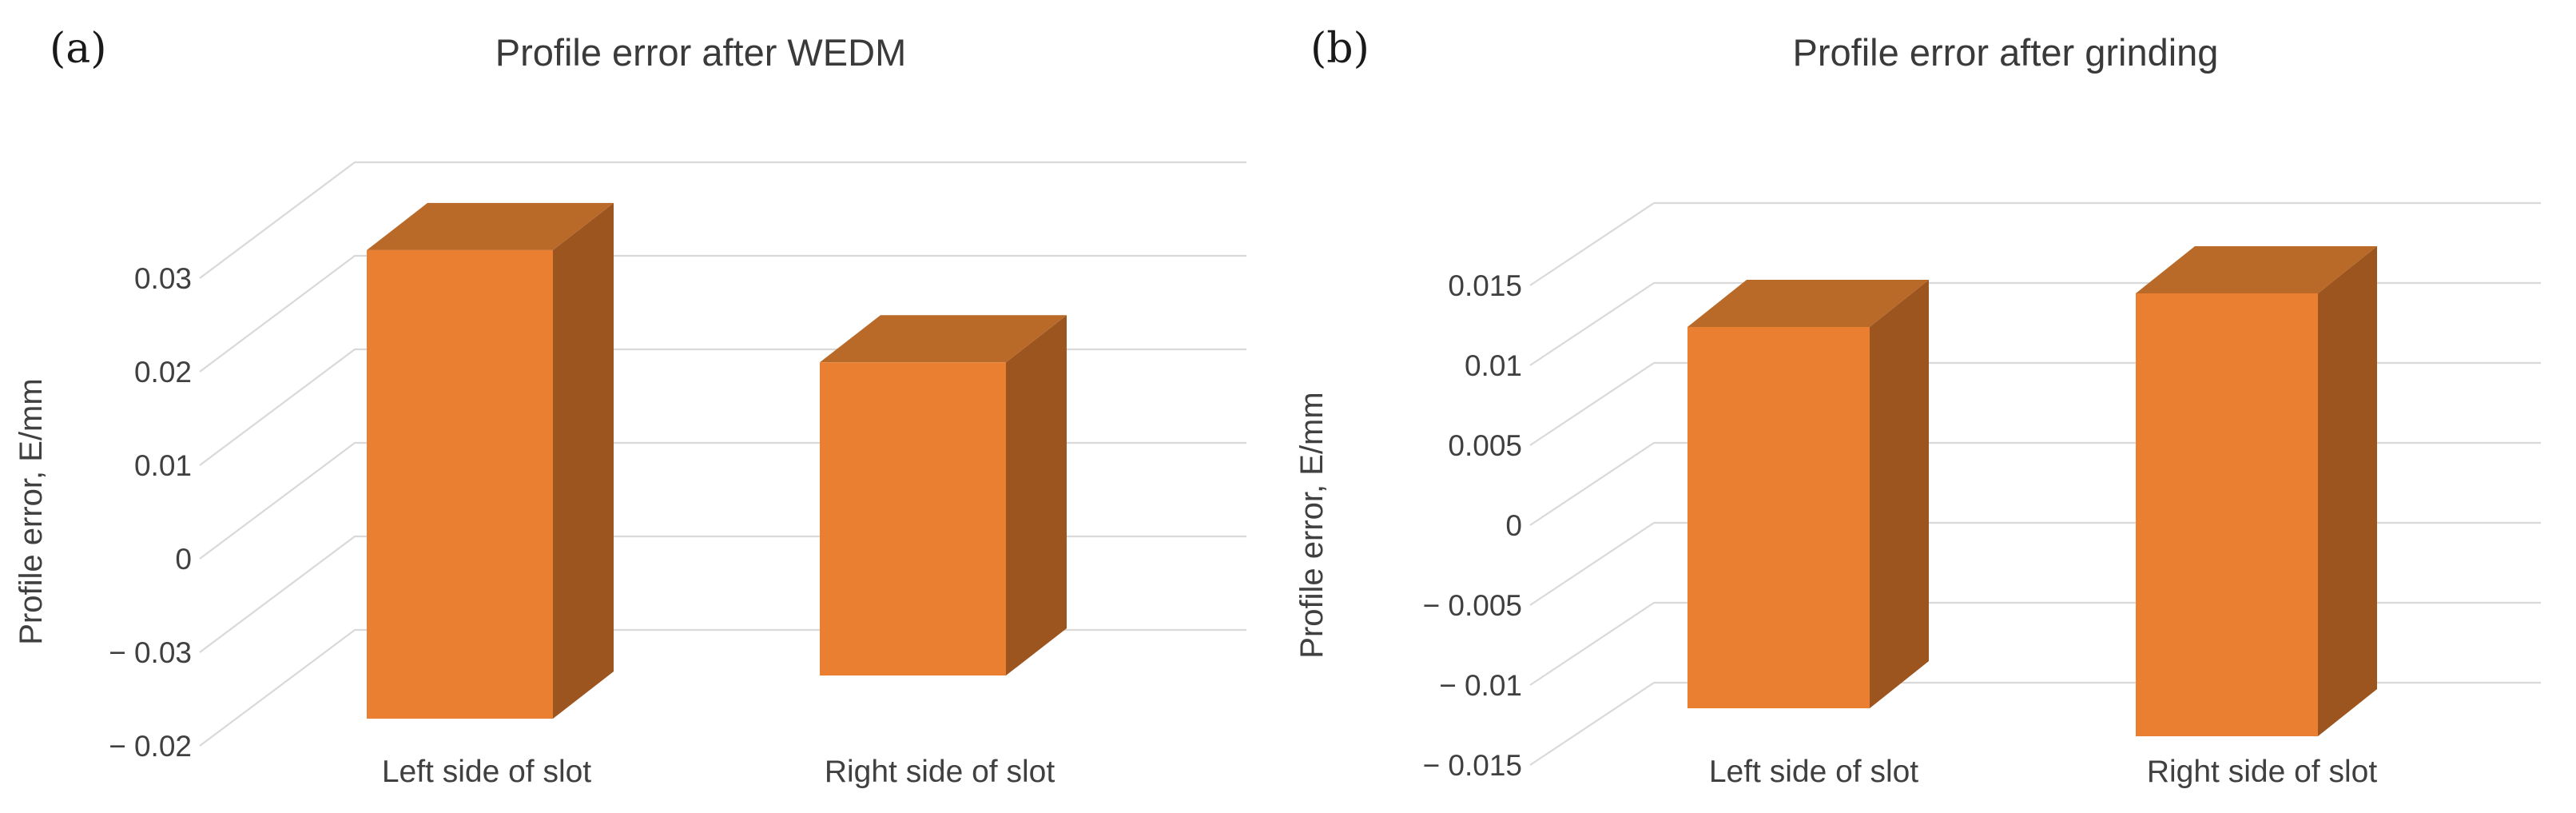 This screenshot has height=813, width=2576. I want to click on y-tick-label: − 0.015, so click(1472, 765).